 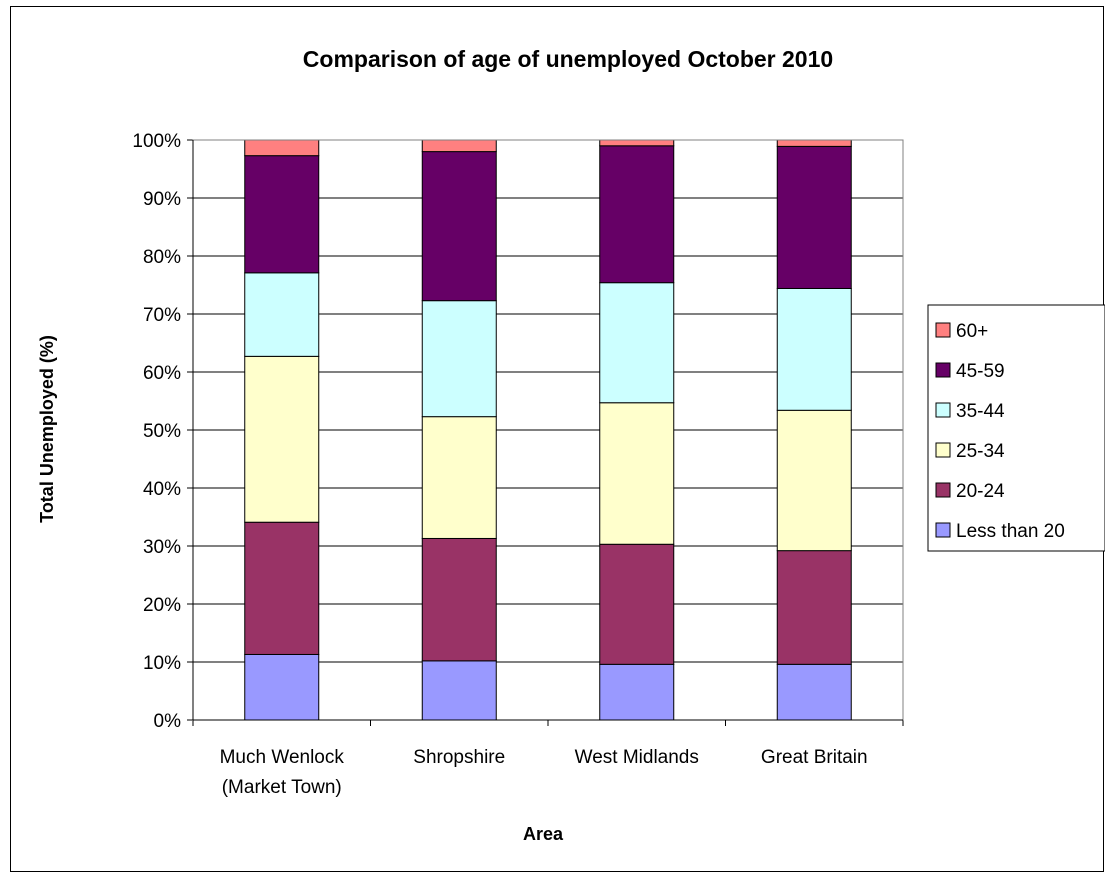 What do you see at coordinates (162, 605) in the screenshot?
I see `y-tick-label: 20%` at bounding box center [162, 605].